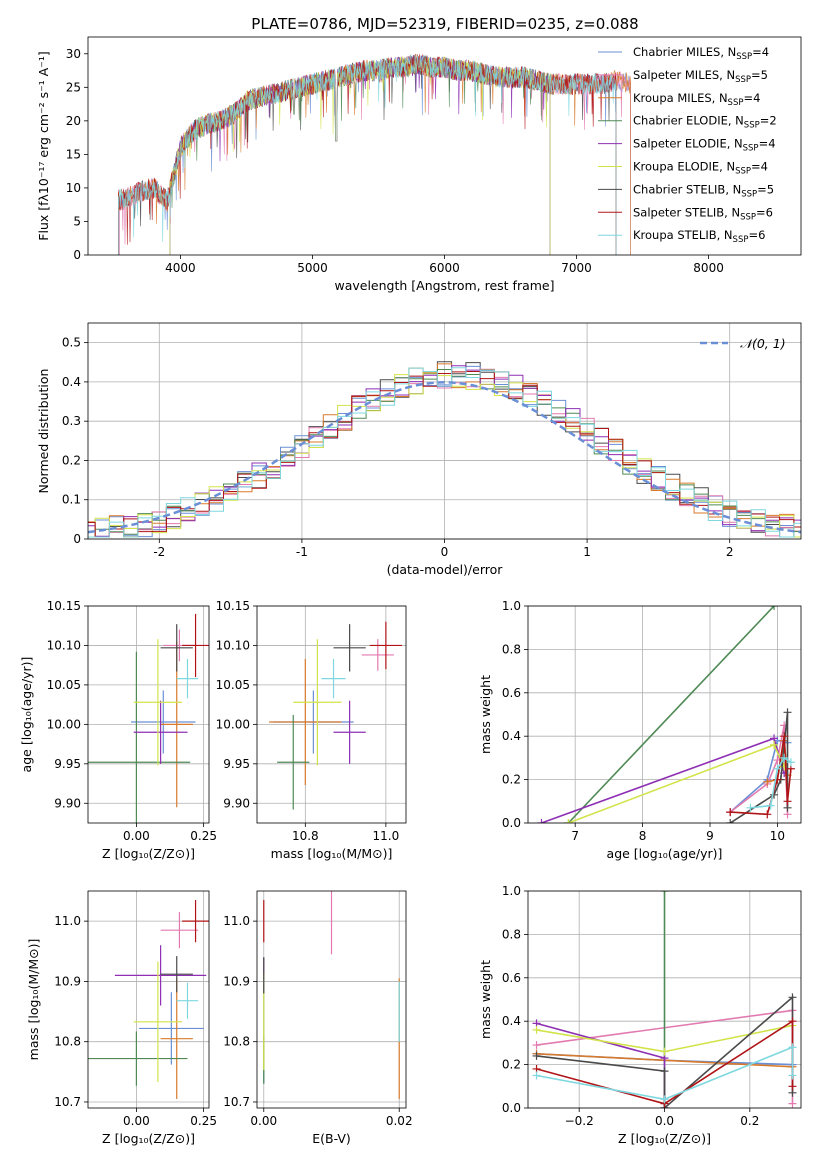 Image resolution: width=819 pixels, height=1170 pixels. I want to click on panel-mass-vs-ebv: 0.00 0.02 10.7 10.8 10.9 11.0 E(B-V), so click(318, 1018).